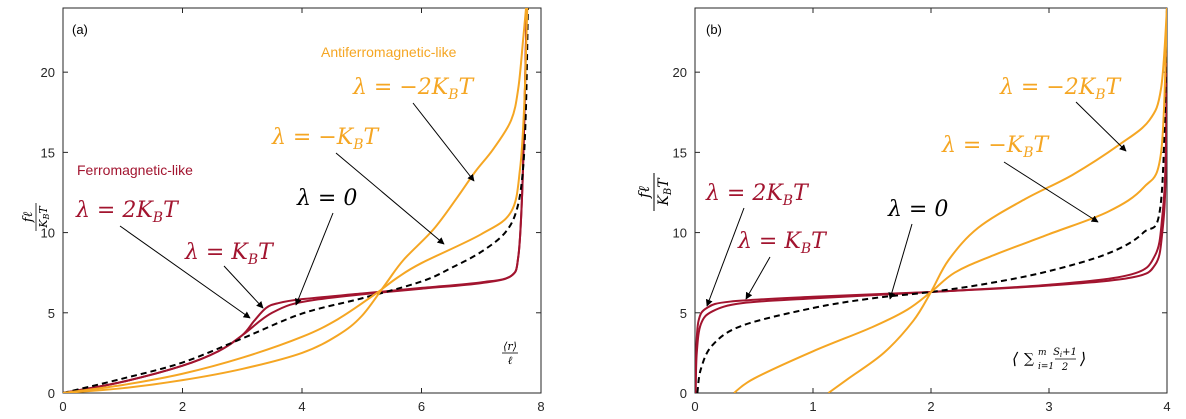 The image size is (1186, 419). Describe the element at coordinates (680, 233) in the screenshot. I see `y-tick-label-b: 10` at that location.